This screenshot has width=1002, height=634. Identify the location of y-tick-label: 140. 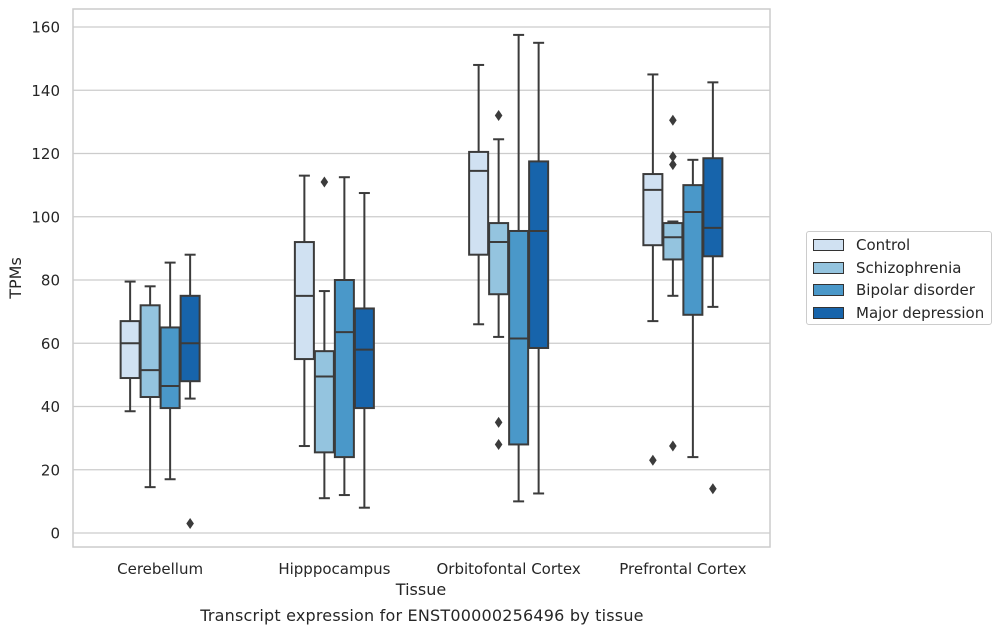
(45, 91).